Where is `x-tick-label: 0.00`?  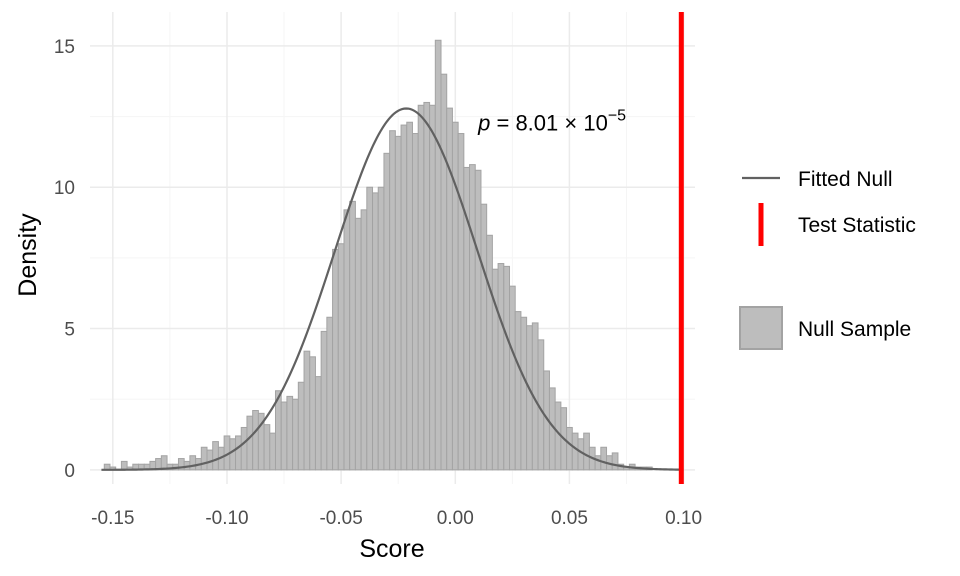 x-tick-label: 0.00 is located at coordinates (455, 518).